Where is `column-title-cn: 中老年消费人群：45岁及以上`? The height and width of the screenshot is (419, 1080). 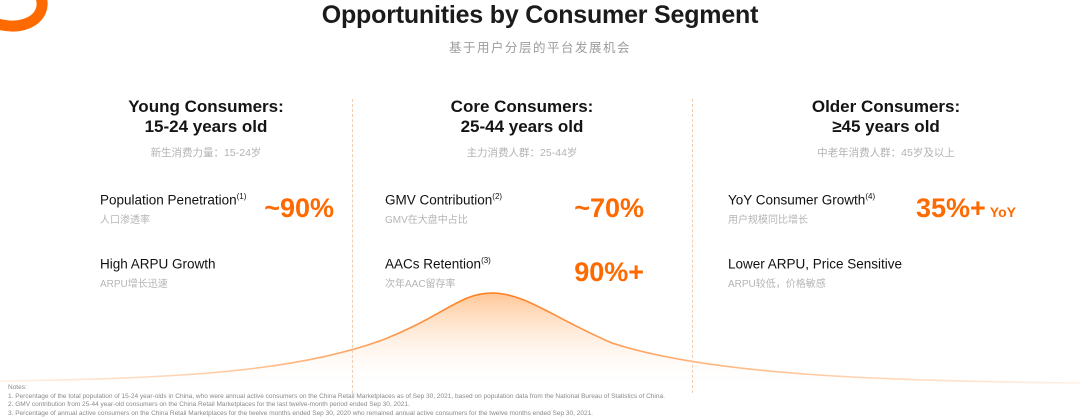 column-title-cn: 中老年消费人群：45岁及以上 is located at coordinates (886, 152).